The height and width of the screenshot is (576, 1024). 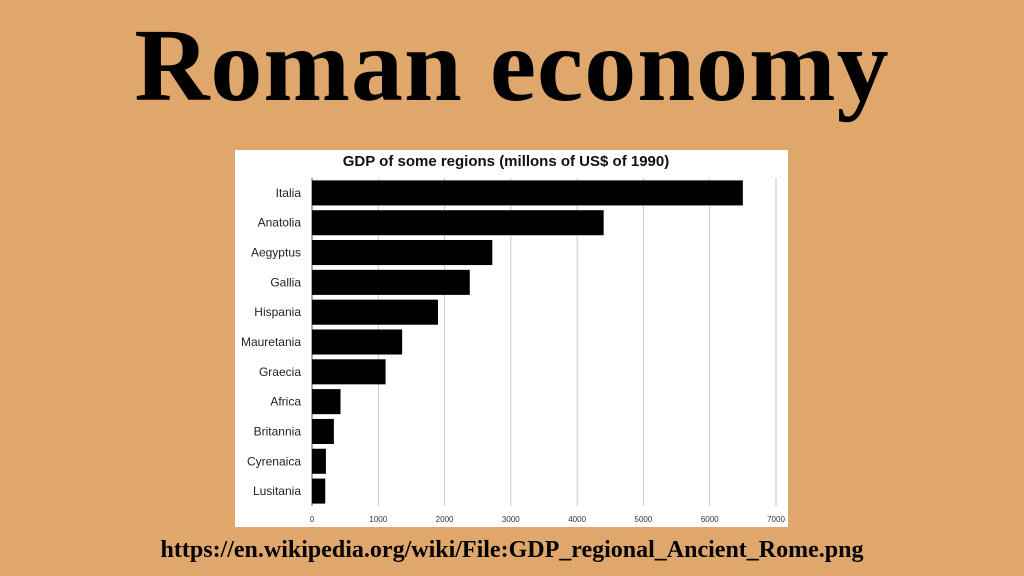 What do you see at coordinates (548, 519) in the screenshot?
I see `x-axis-ticks: 0 1000 2000 3000 4000 5000 6000 7000` at bounding box center [548, 519].